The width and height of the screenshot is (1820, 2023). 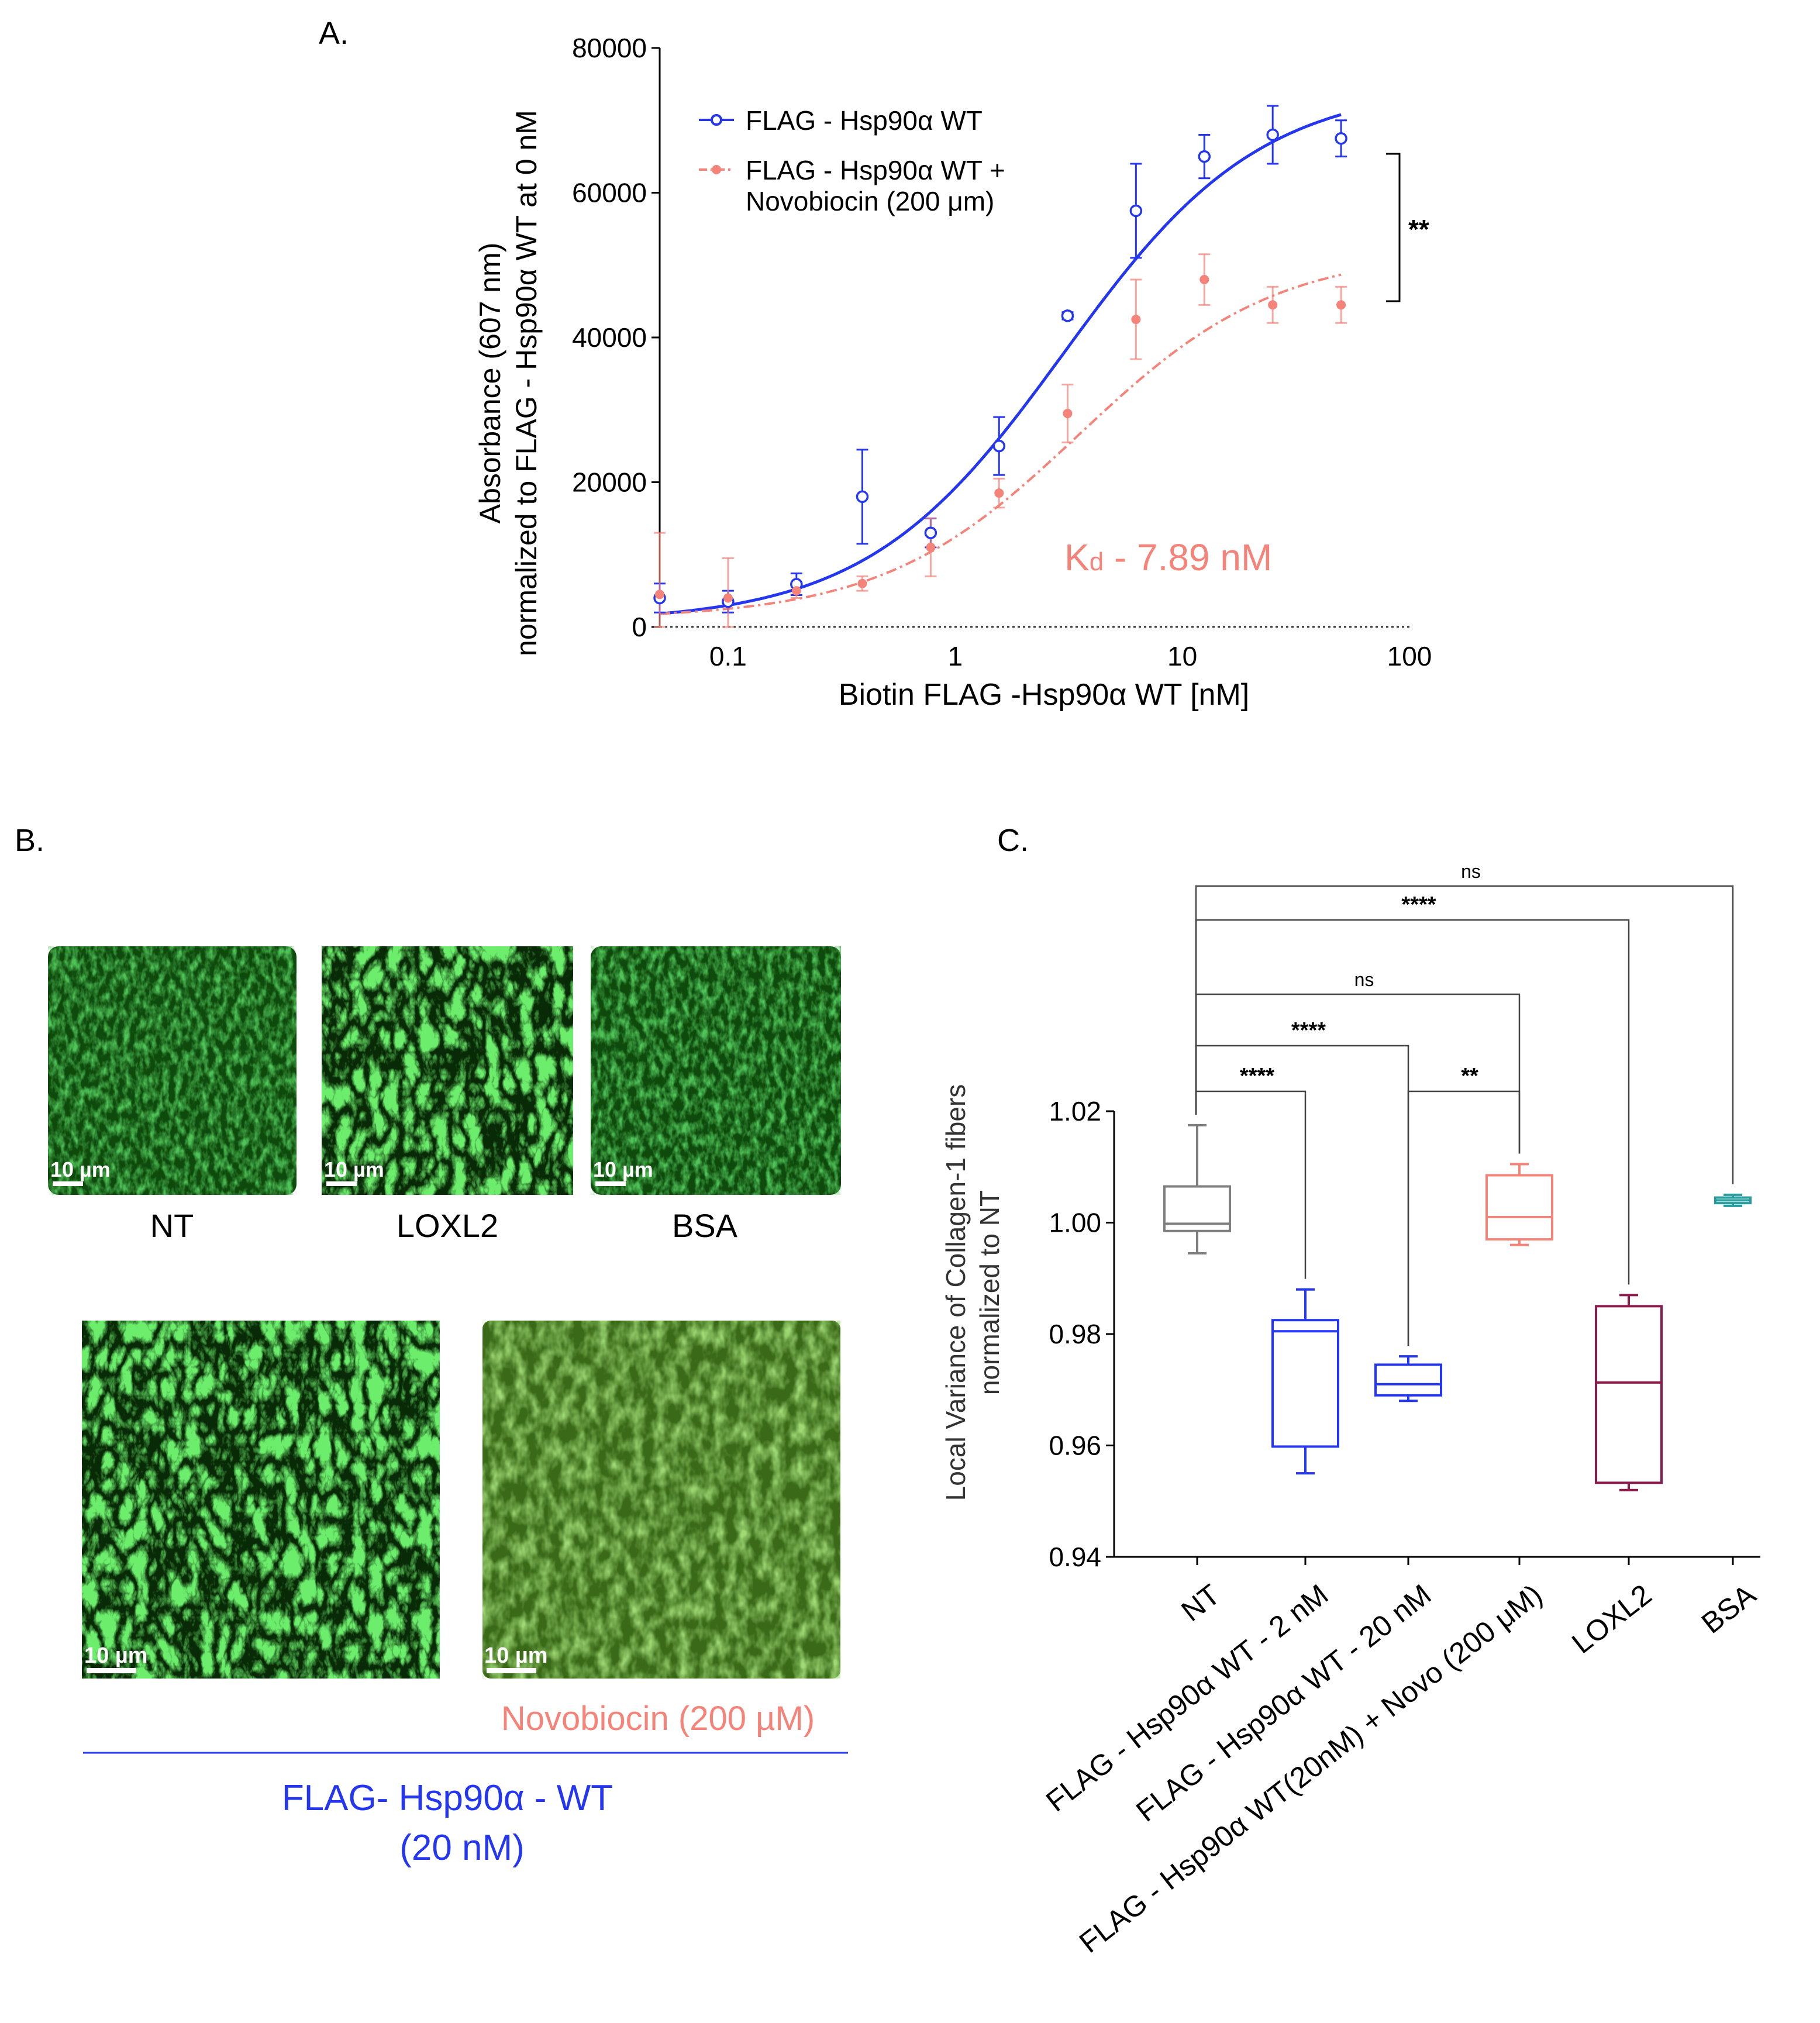 I want to click on c-axes, so click(x=1433, y=1337).